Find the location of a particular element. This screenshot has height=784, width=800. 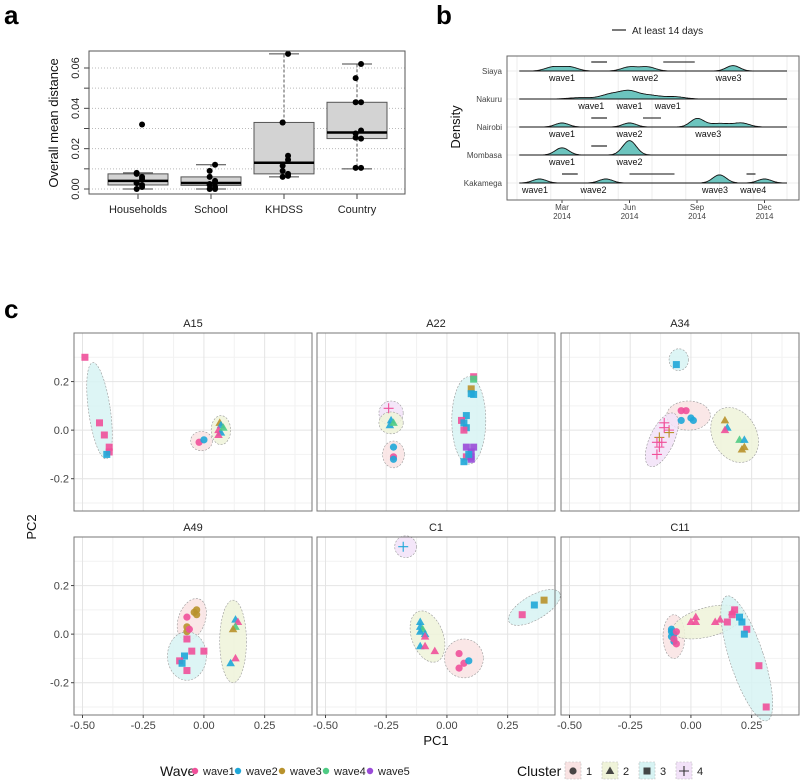

data-point-wave3-cluster1 is located at coordinates (197, 615).